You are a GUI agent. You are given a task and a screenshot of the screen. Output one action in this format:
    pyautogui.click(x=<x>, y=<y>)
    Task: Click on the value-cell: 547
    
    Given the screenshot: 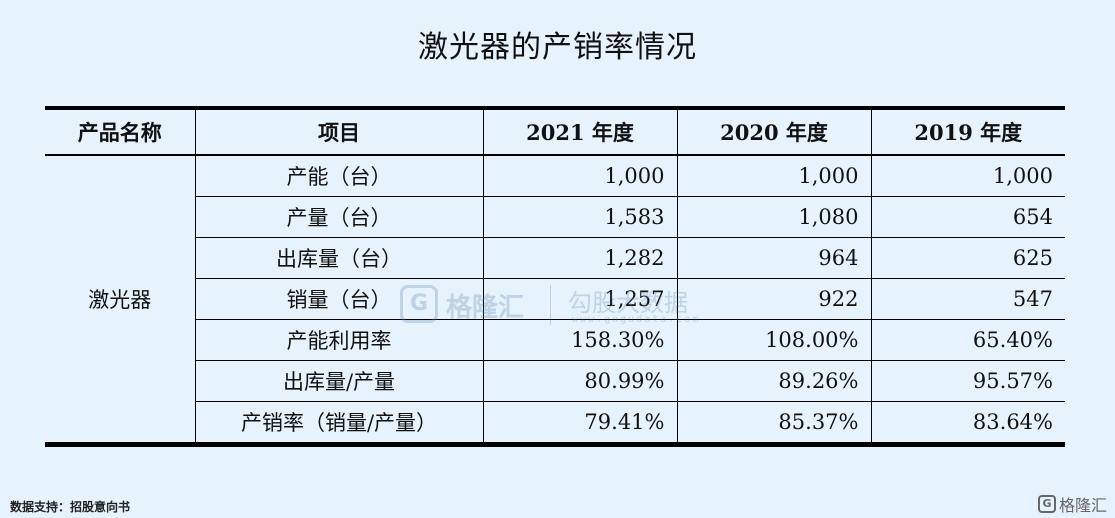 What is the action you would take?
    pyautogui.click(x=967, y=299)
    